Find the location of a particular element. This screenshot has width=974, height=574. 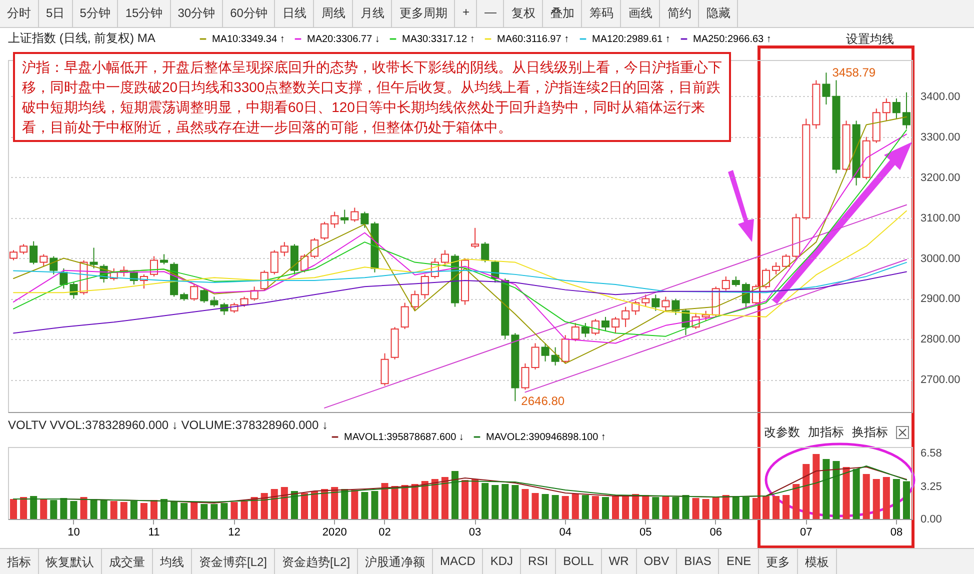

line-series is located at coordinates (460, 302).